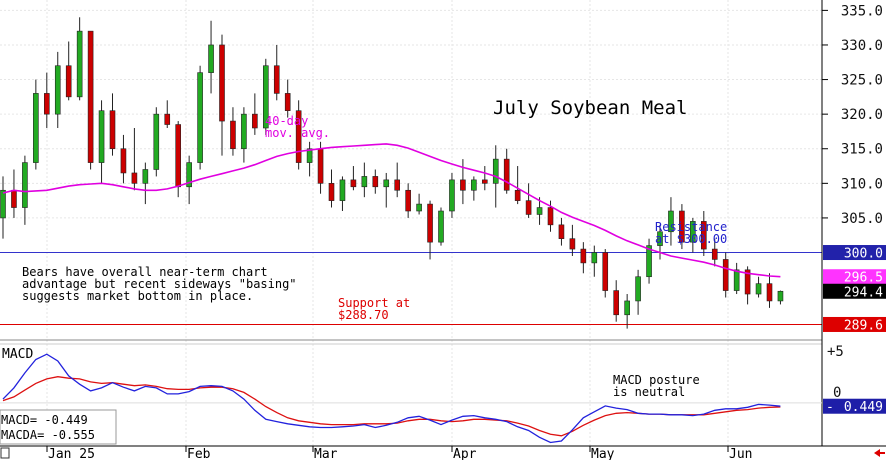 Image resolution: width=886 pixels, height=460 pixels. Describe the element at coordinates (374, 303) in the screenshot. I see `support-label-line1: Support at` at that location.